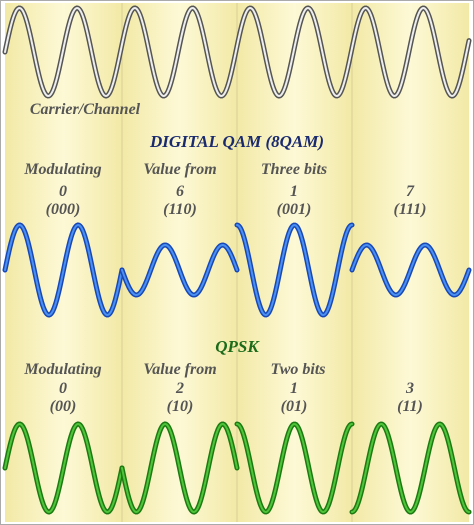 The width and height of the screenshot is (474, 525). I want to click on carrier-label: Carrier/Channel, so click(85, 109).